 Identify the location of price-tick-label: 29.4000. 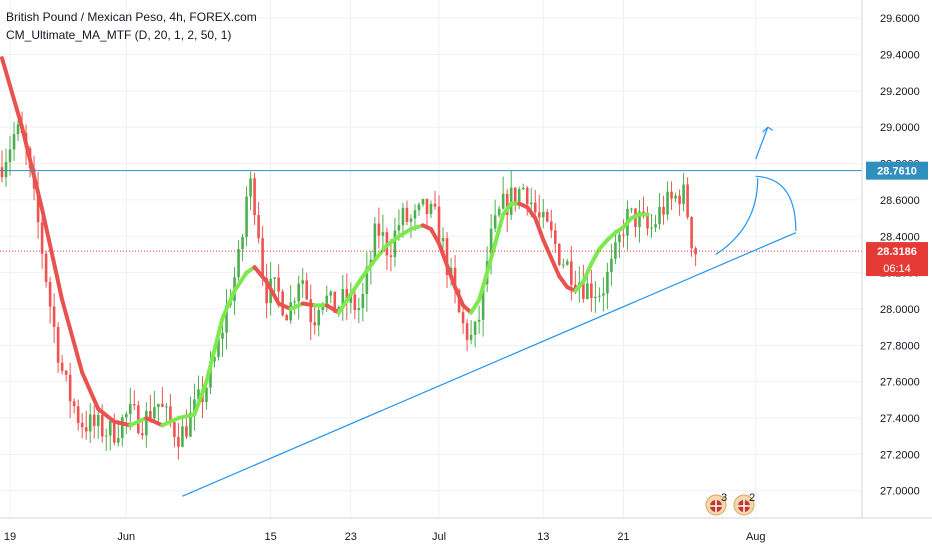
(900, 56).